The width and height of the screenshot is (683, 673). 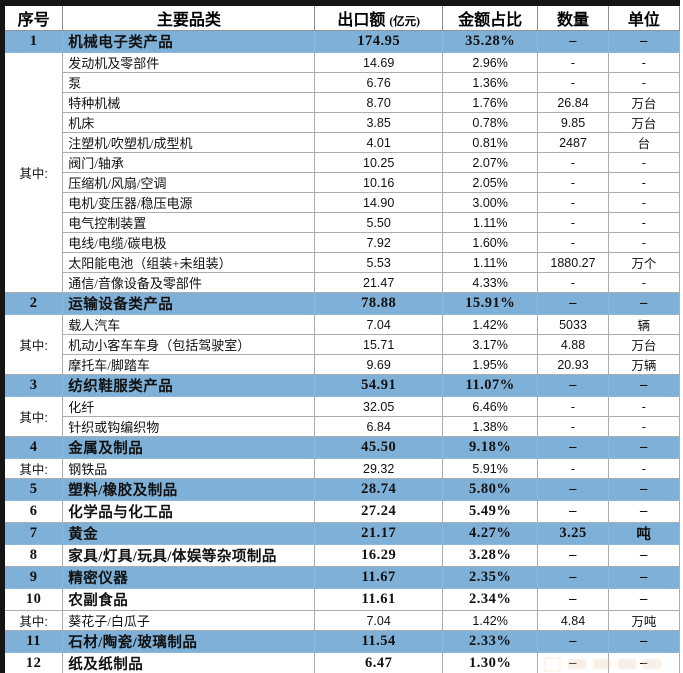 I want to click on cell-share-value: 1.95%, so click(x=490, y=364).